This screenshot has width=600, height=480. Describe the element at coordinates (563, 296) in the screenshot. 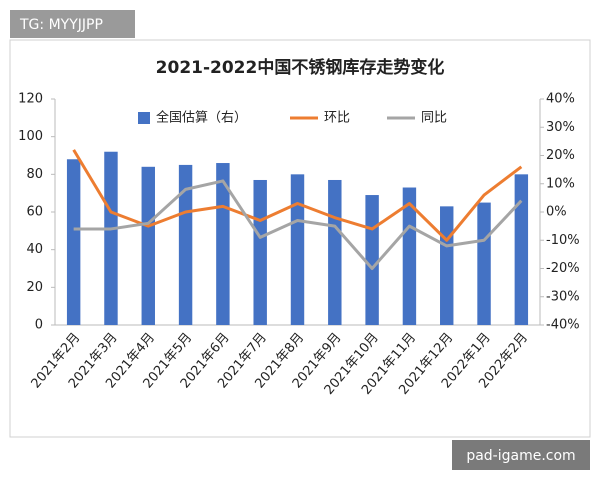

I see `y2-tick-label: -30%` at that location.